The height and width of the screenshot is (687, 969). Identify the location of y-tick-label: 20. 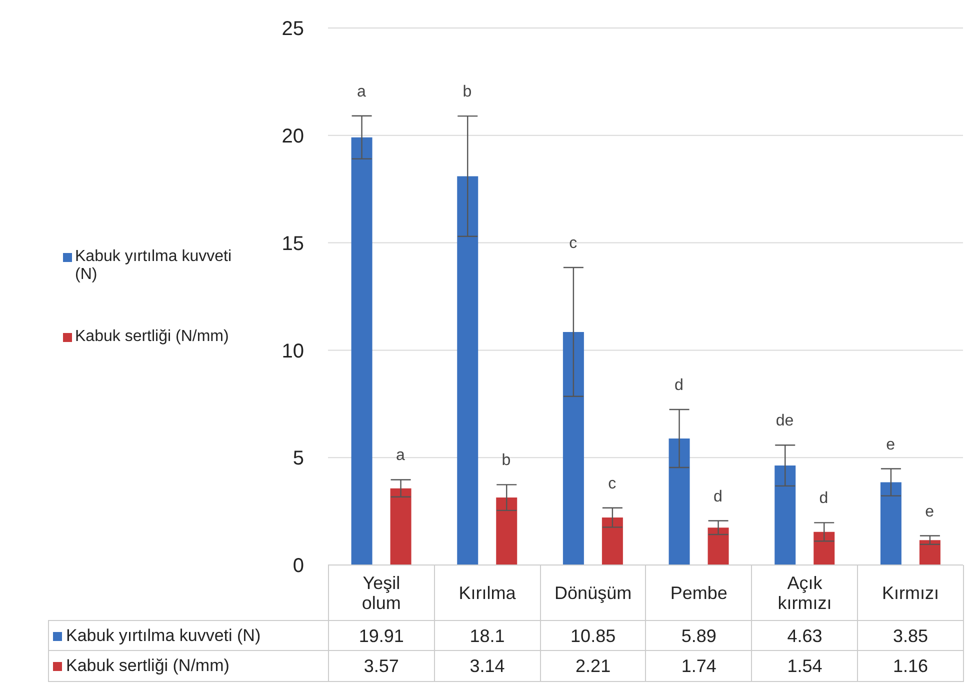
(293, 137).